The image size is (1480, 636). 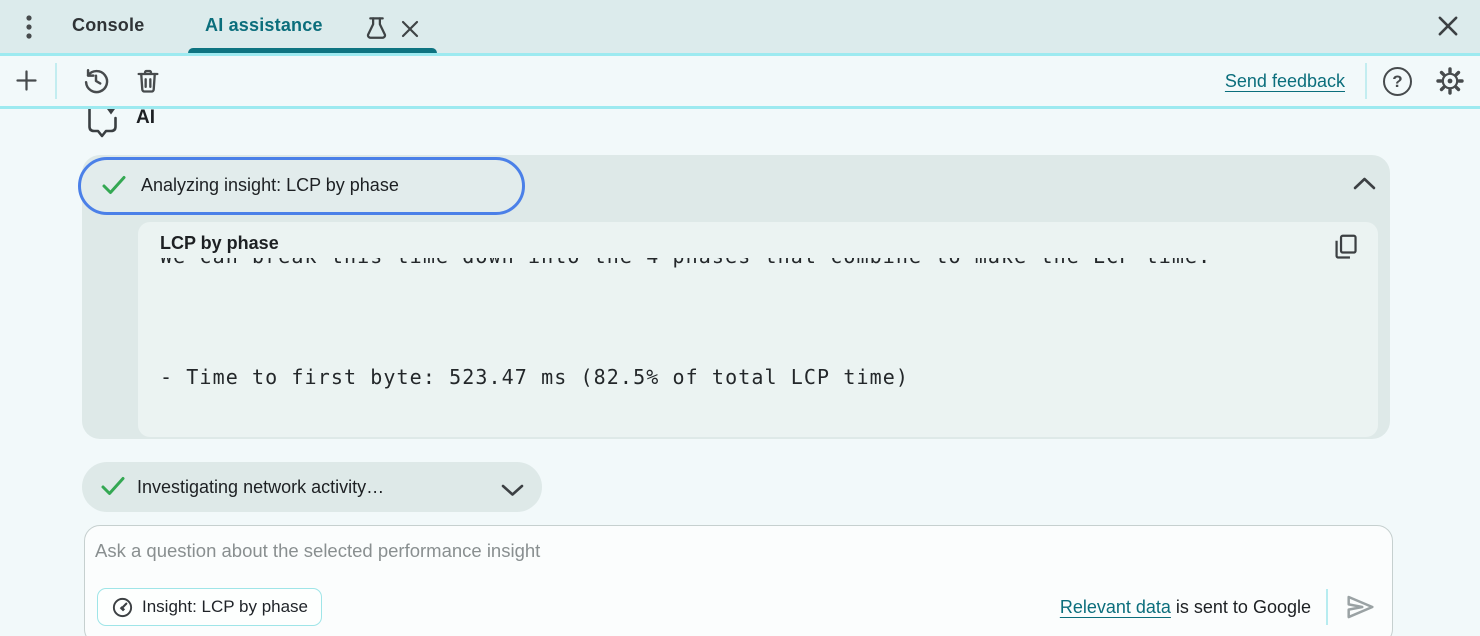 I want to click on step-title: Analyzing insight: LCP by phase, so click(x=270, y=185).